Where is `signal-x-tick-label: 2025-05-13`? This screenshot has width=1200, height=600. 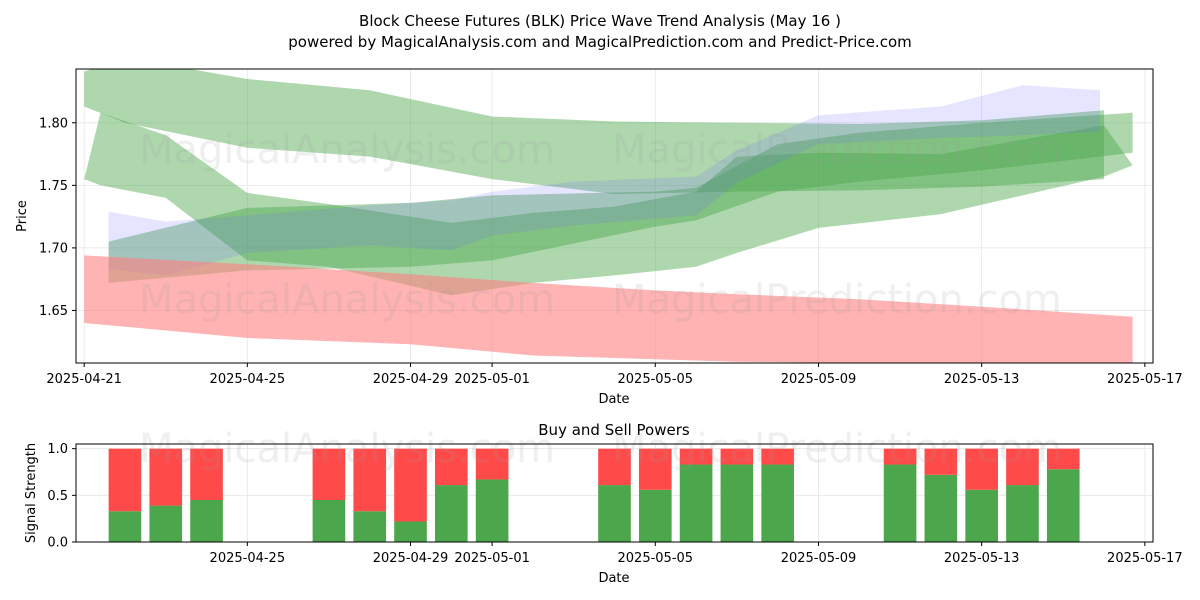 signal-x-tick-label: 2025-05-13 is located at coordinates (982, 558).